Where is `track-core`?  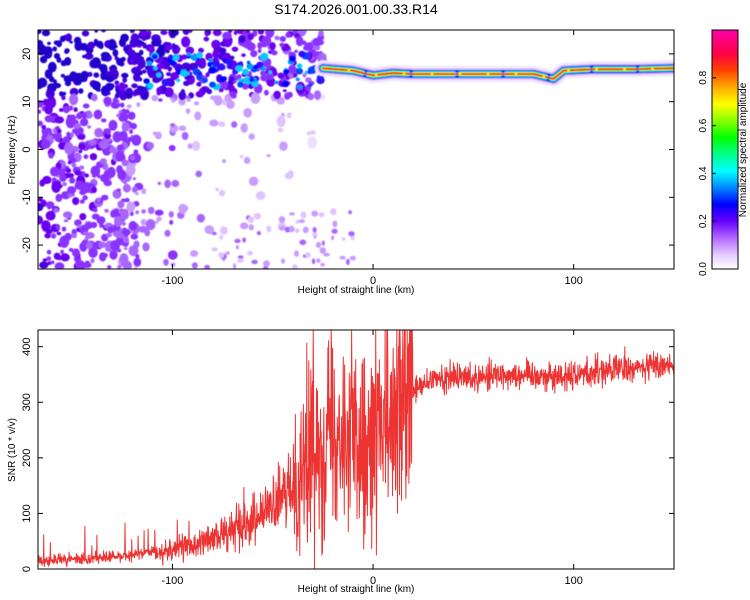
track-core is located at coordinates (497, 73).